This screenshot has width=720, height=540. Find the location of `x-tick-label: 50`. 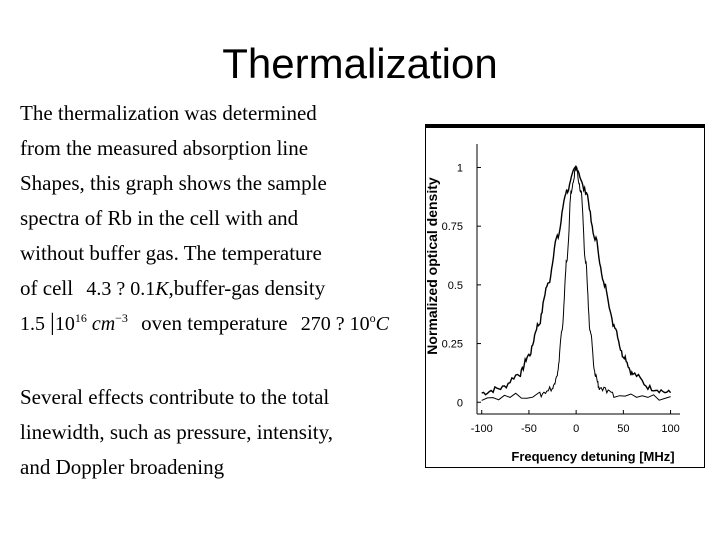

x-tick-label: 50 is located at coordinates (623, 429).